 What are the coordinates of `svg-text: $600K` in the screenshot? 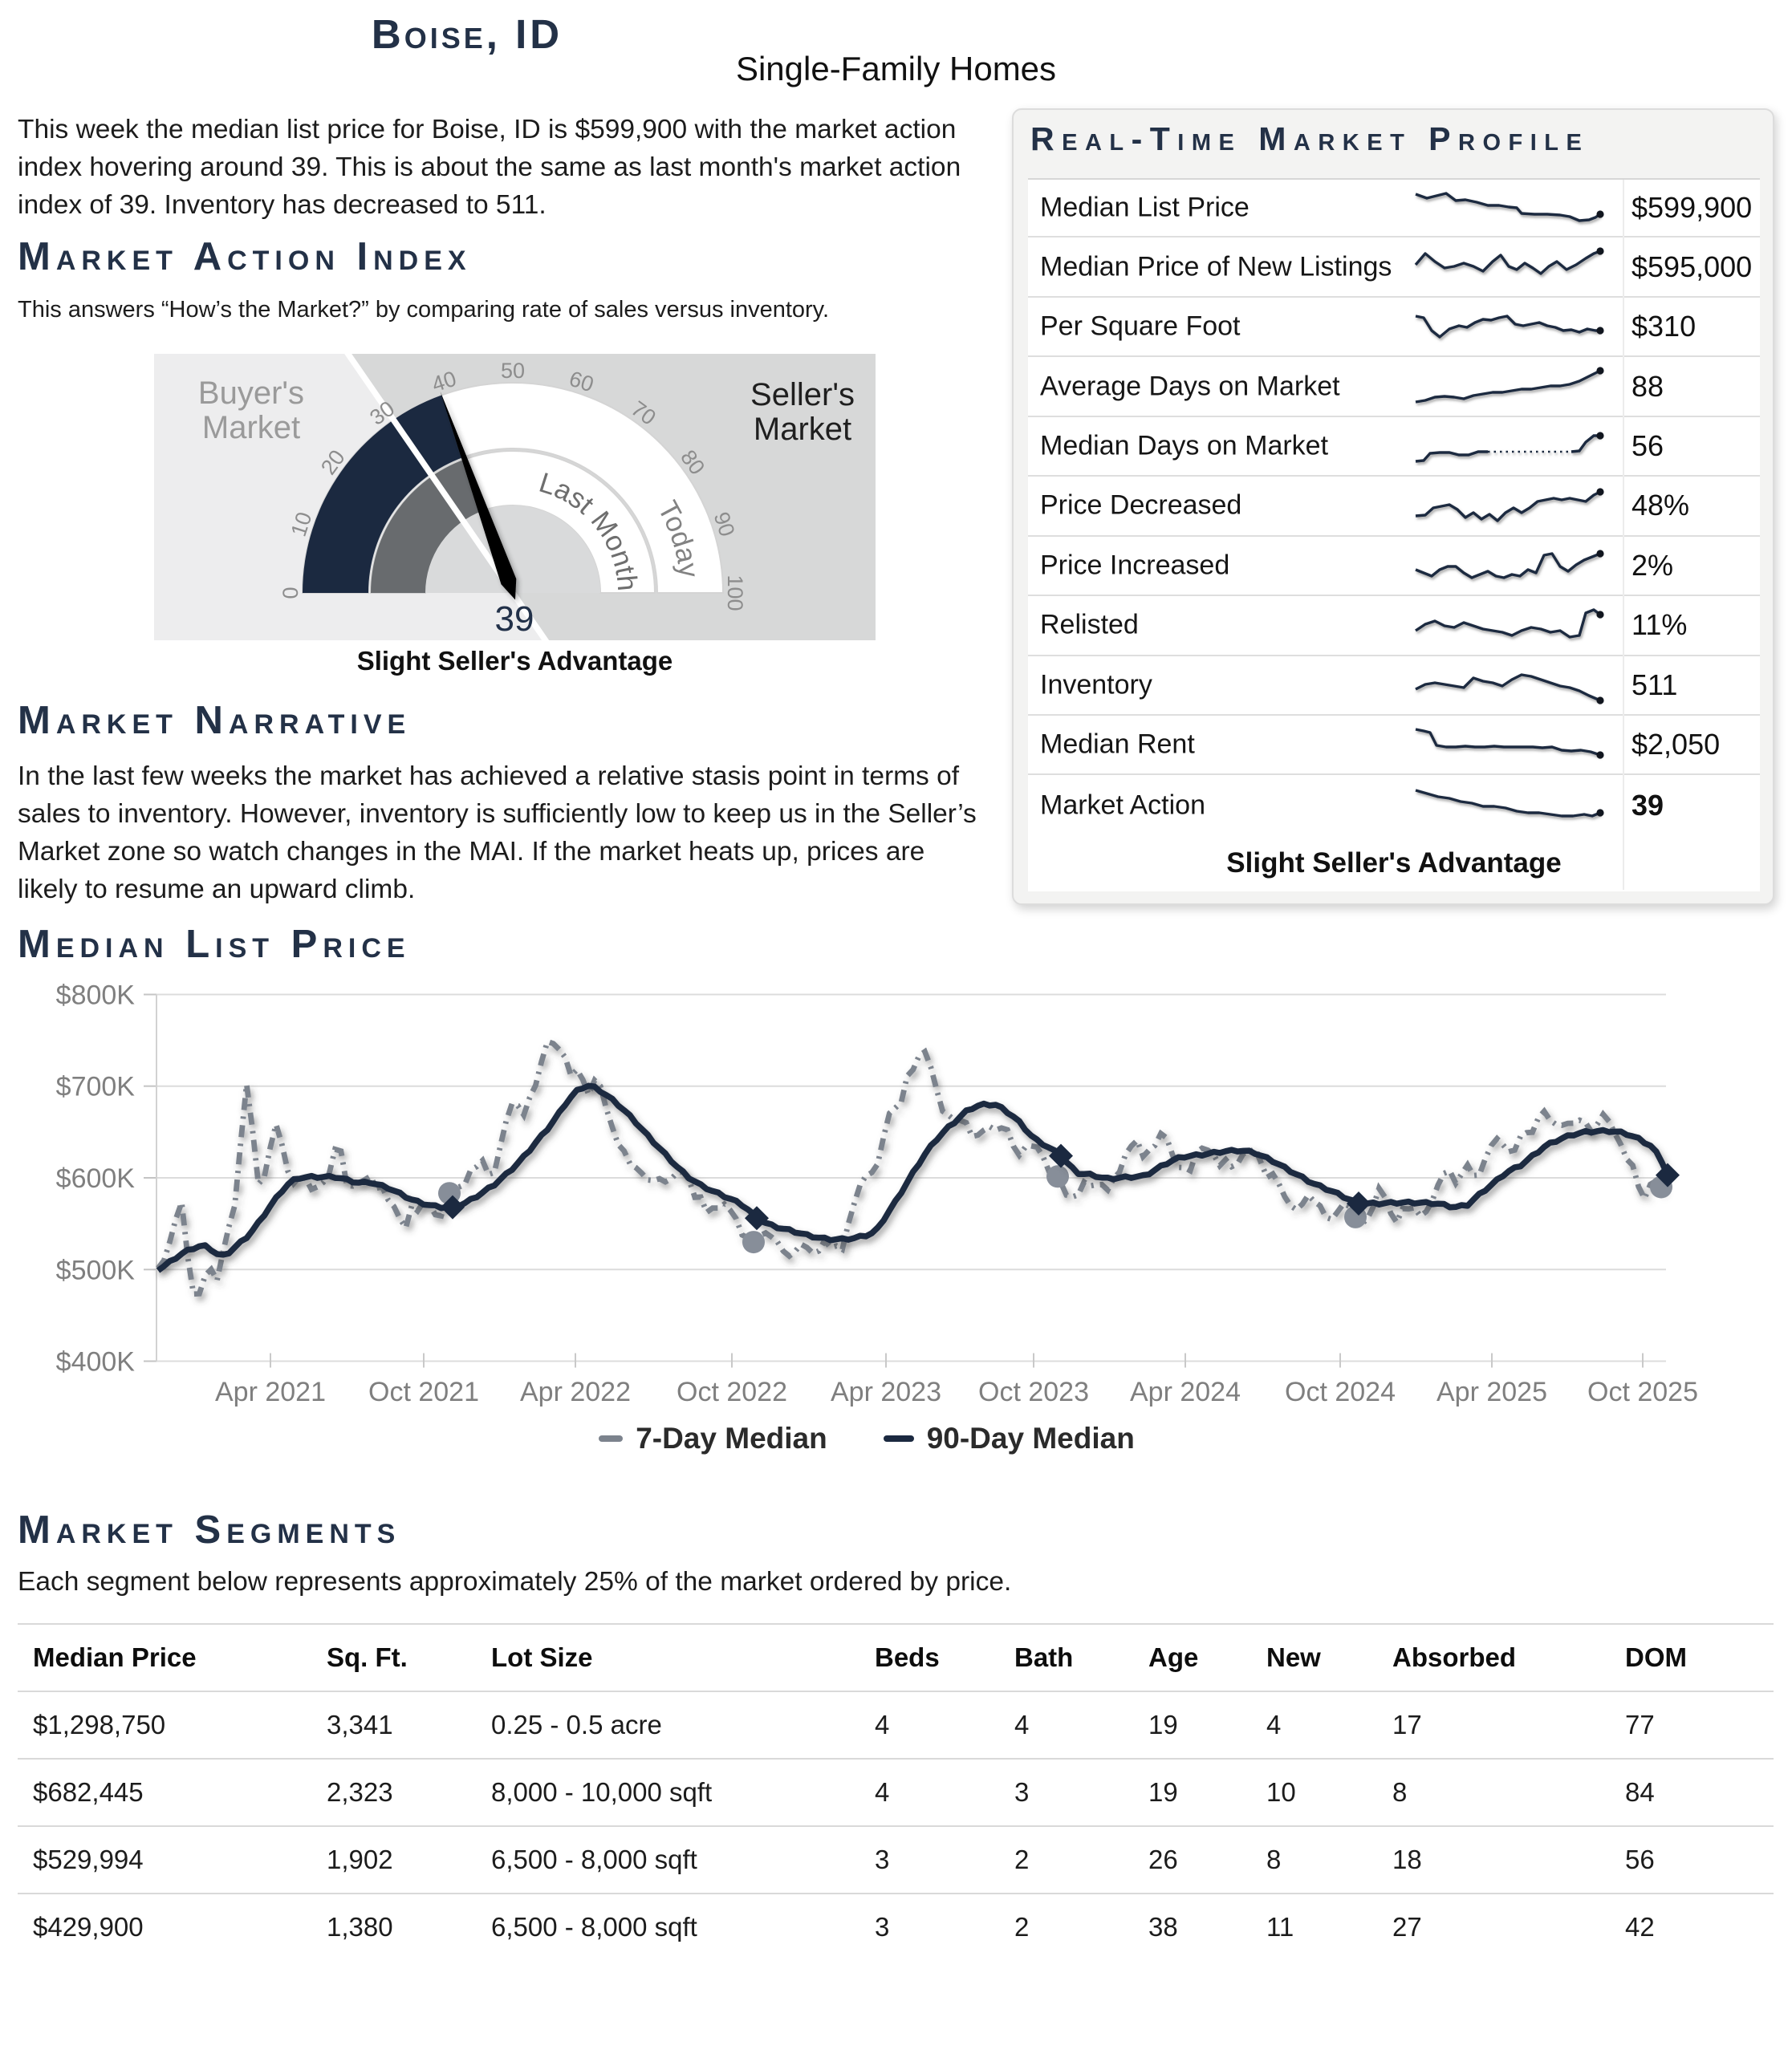 It's located at (96, 1179).